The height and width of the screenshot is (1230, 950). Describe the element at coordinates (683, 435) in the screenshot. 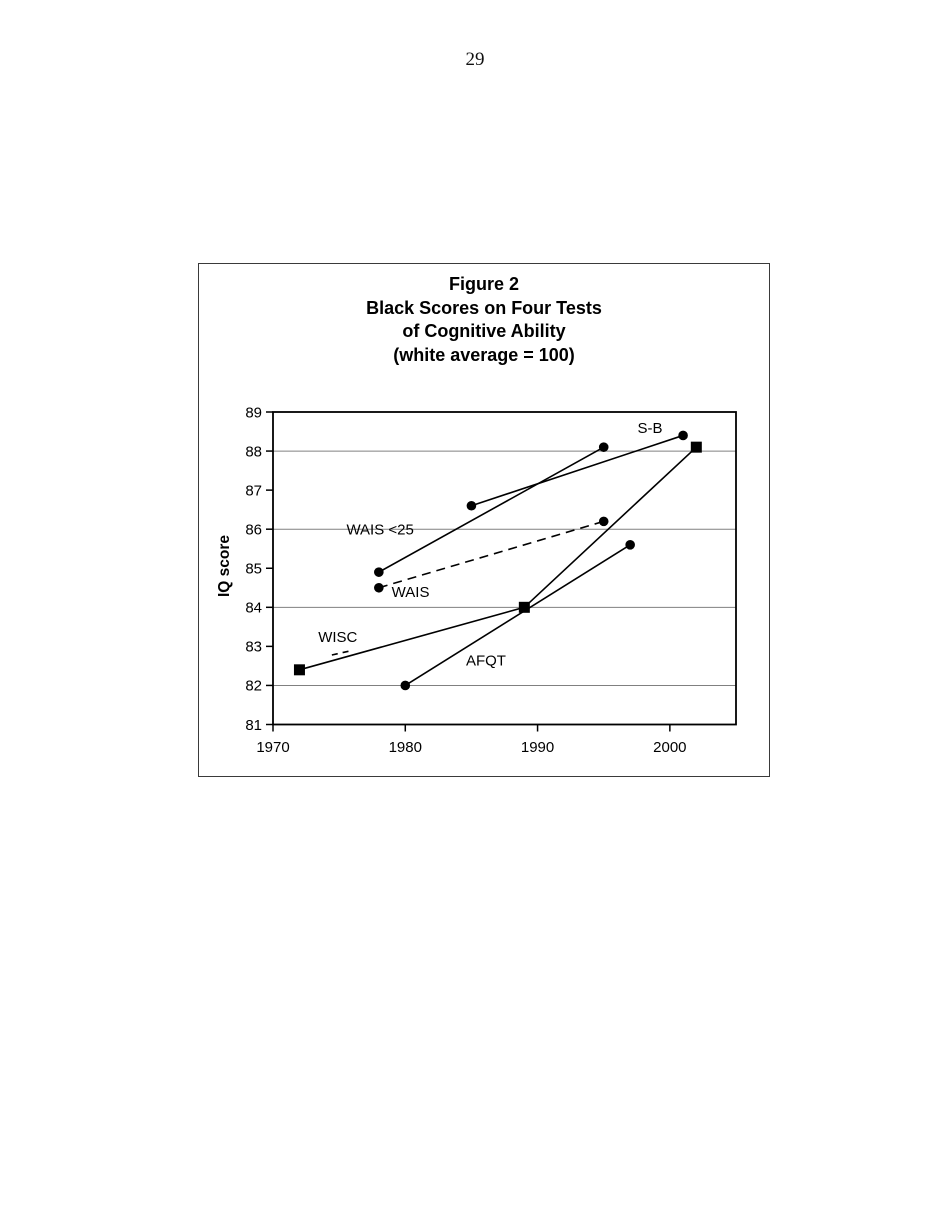

I see `marker-s-b-2001` at that location.